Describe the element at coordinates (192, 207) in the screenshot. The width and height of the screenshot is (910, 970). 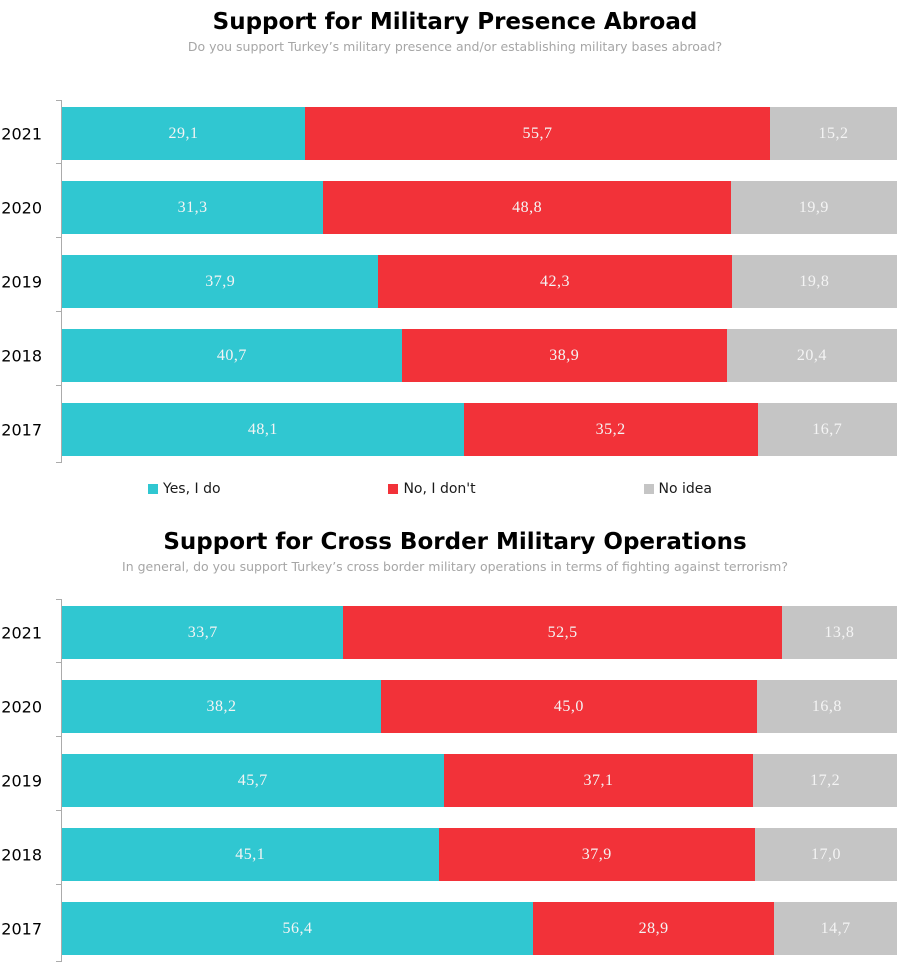
I see `bar-value-label: 31,3` at that location.